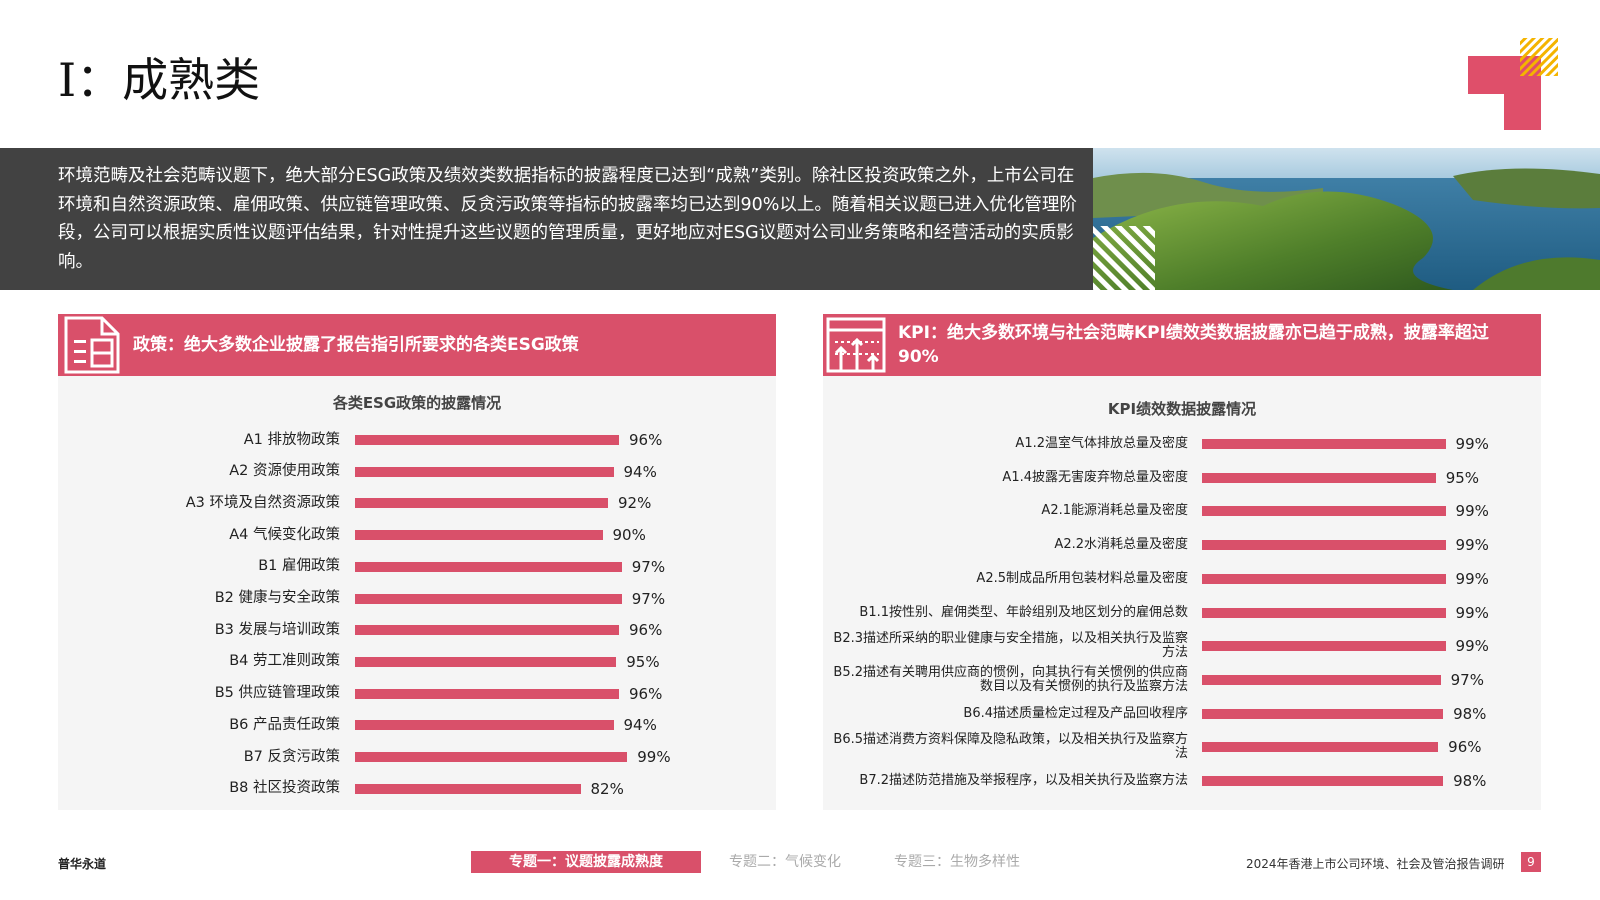 This screenshot has width=1600, height=900. What do you see at coordinates (284, 661) in the screenshot?
I see `category-label: B4 劳工准则政策` at bounding box center [284, 661].